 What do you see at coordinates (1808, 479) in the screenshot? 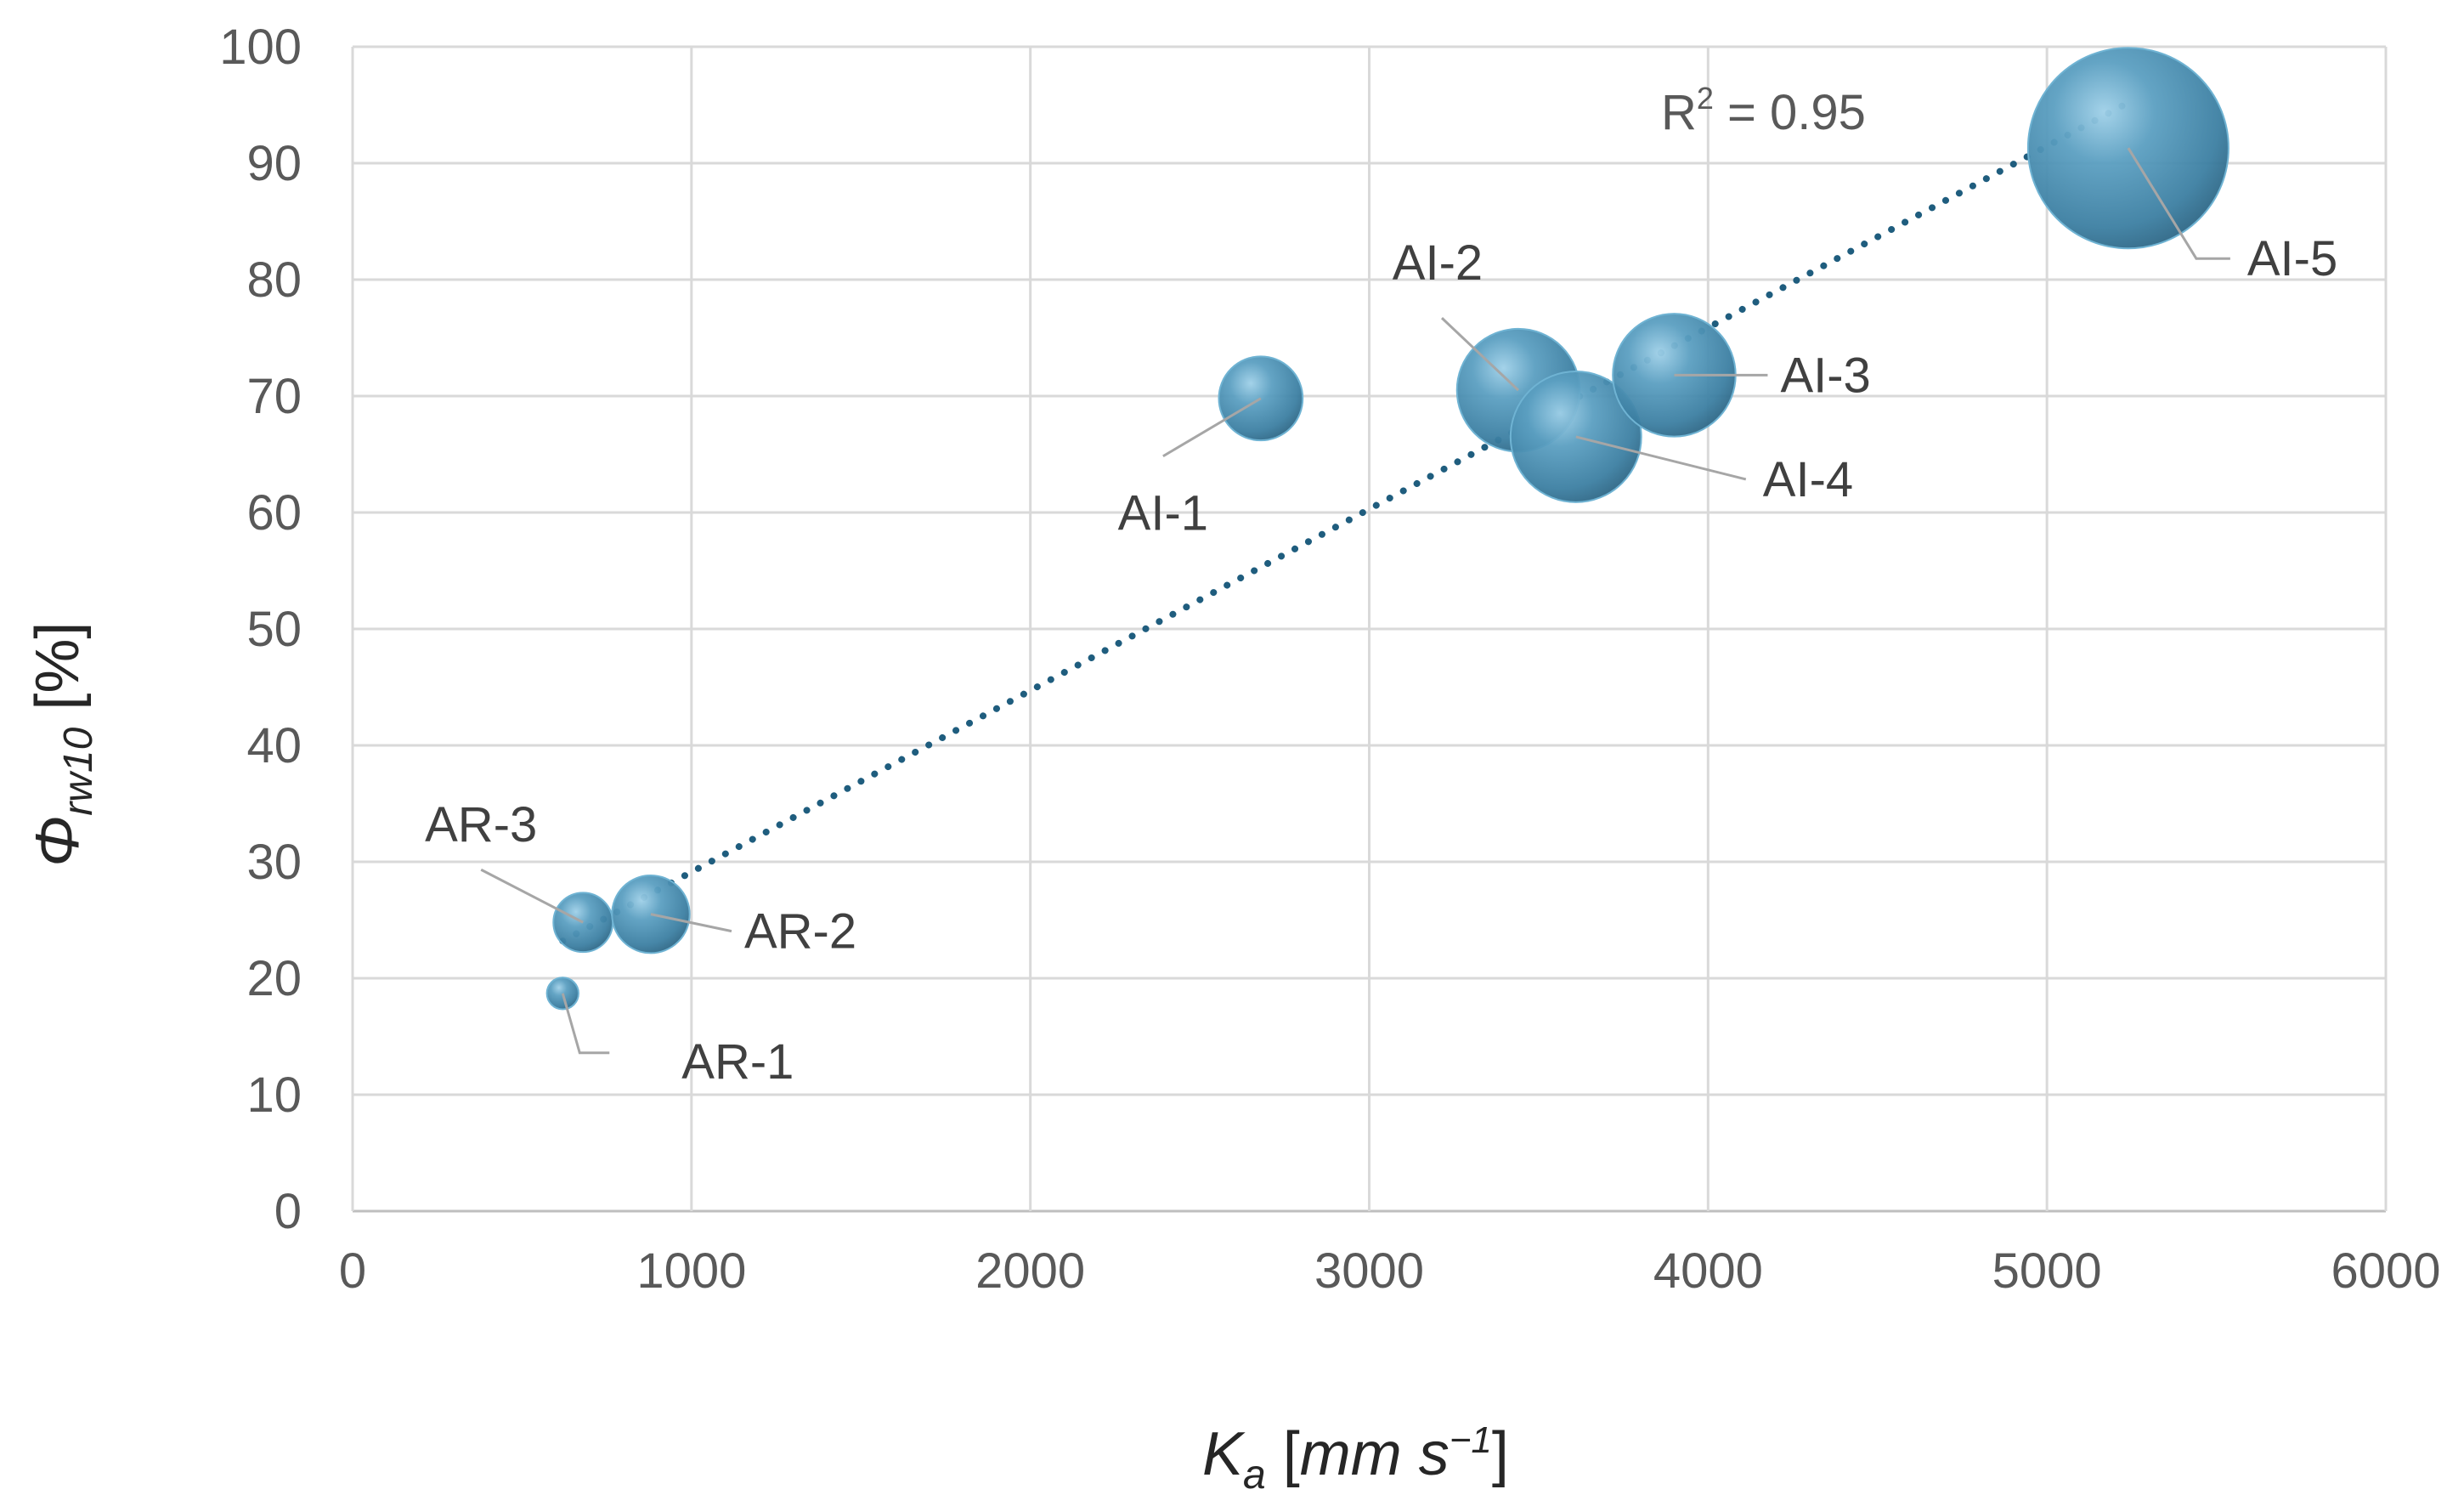
I see `point-label-ai-4: AI-4` at bounding box center [1808, 479].